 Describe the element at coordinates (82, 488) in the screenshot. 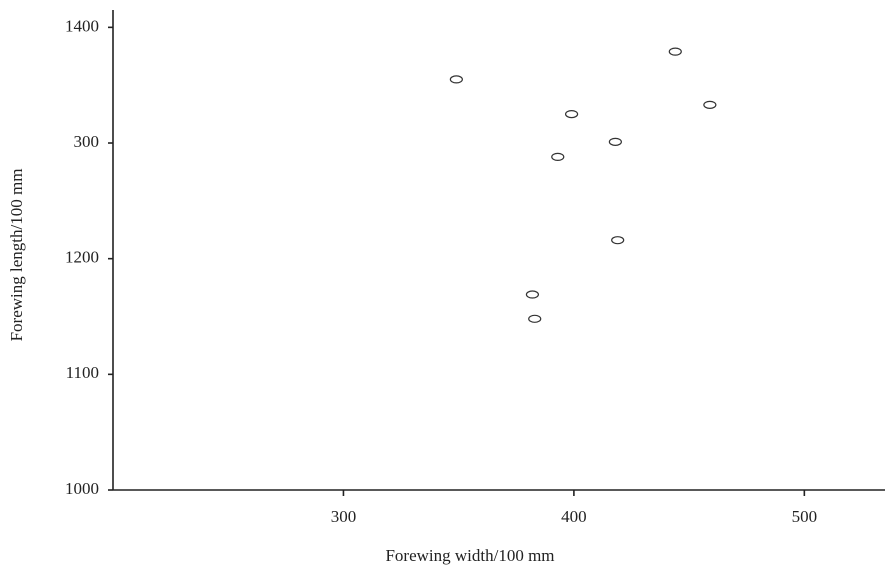

I see `y-tick-label: 1000` at that location.